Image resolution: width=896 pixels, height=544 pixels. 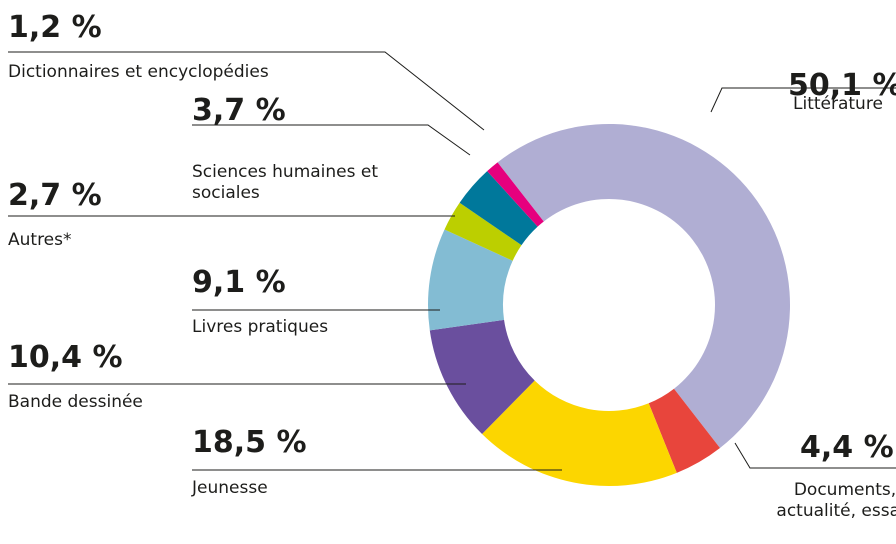 I want to click on value-label: 9,1 %, so click(x=239, y=282).